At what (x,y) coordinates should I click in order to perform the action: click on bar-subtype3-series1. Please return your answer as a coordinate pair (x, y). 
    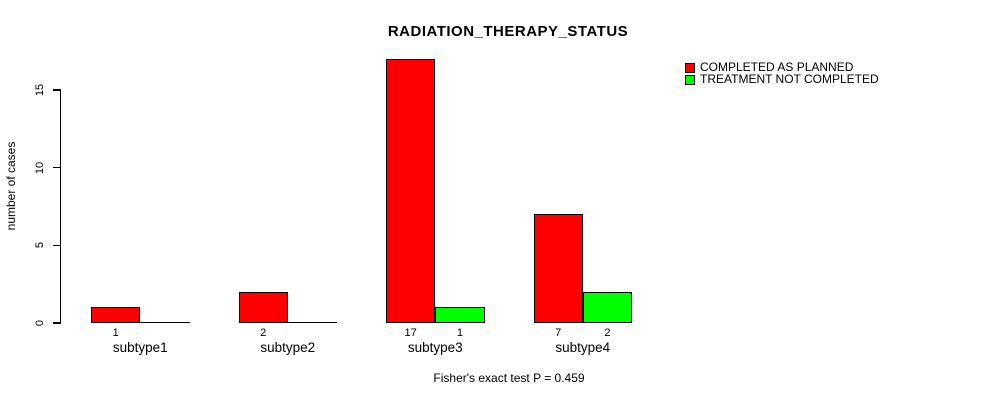
    Looking at the image, I should click on (460, 315).